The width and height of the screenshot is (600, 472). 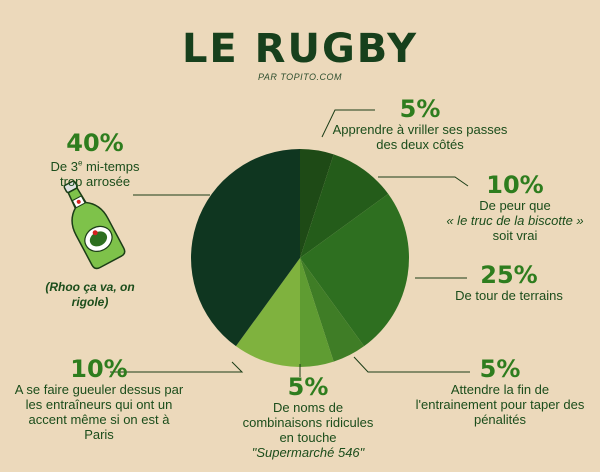 What do you see at coordinates (308, 452) in the screenshot?
I see `slice-desc-5-line4: "Supermarché 546"` at bounding box center [308, 452].